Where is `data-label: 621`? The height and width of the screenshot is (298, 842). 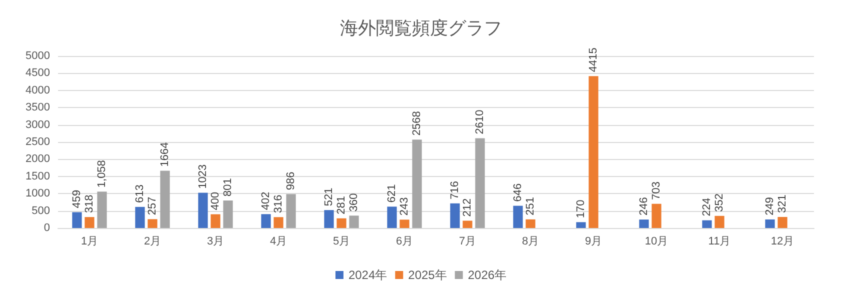
data-label: 621 is located at coordinates (392, 193).